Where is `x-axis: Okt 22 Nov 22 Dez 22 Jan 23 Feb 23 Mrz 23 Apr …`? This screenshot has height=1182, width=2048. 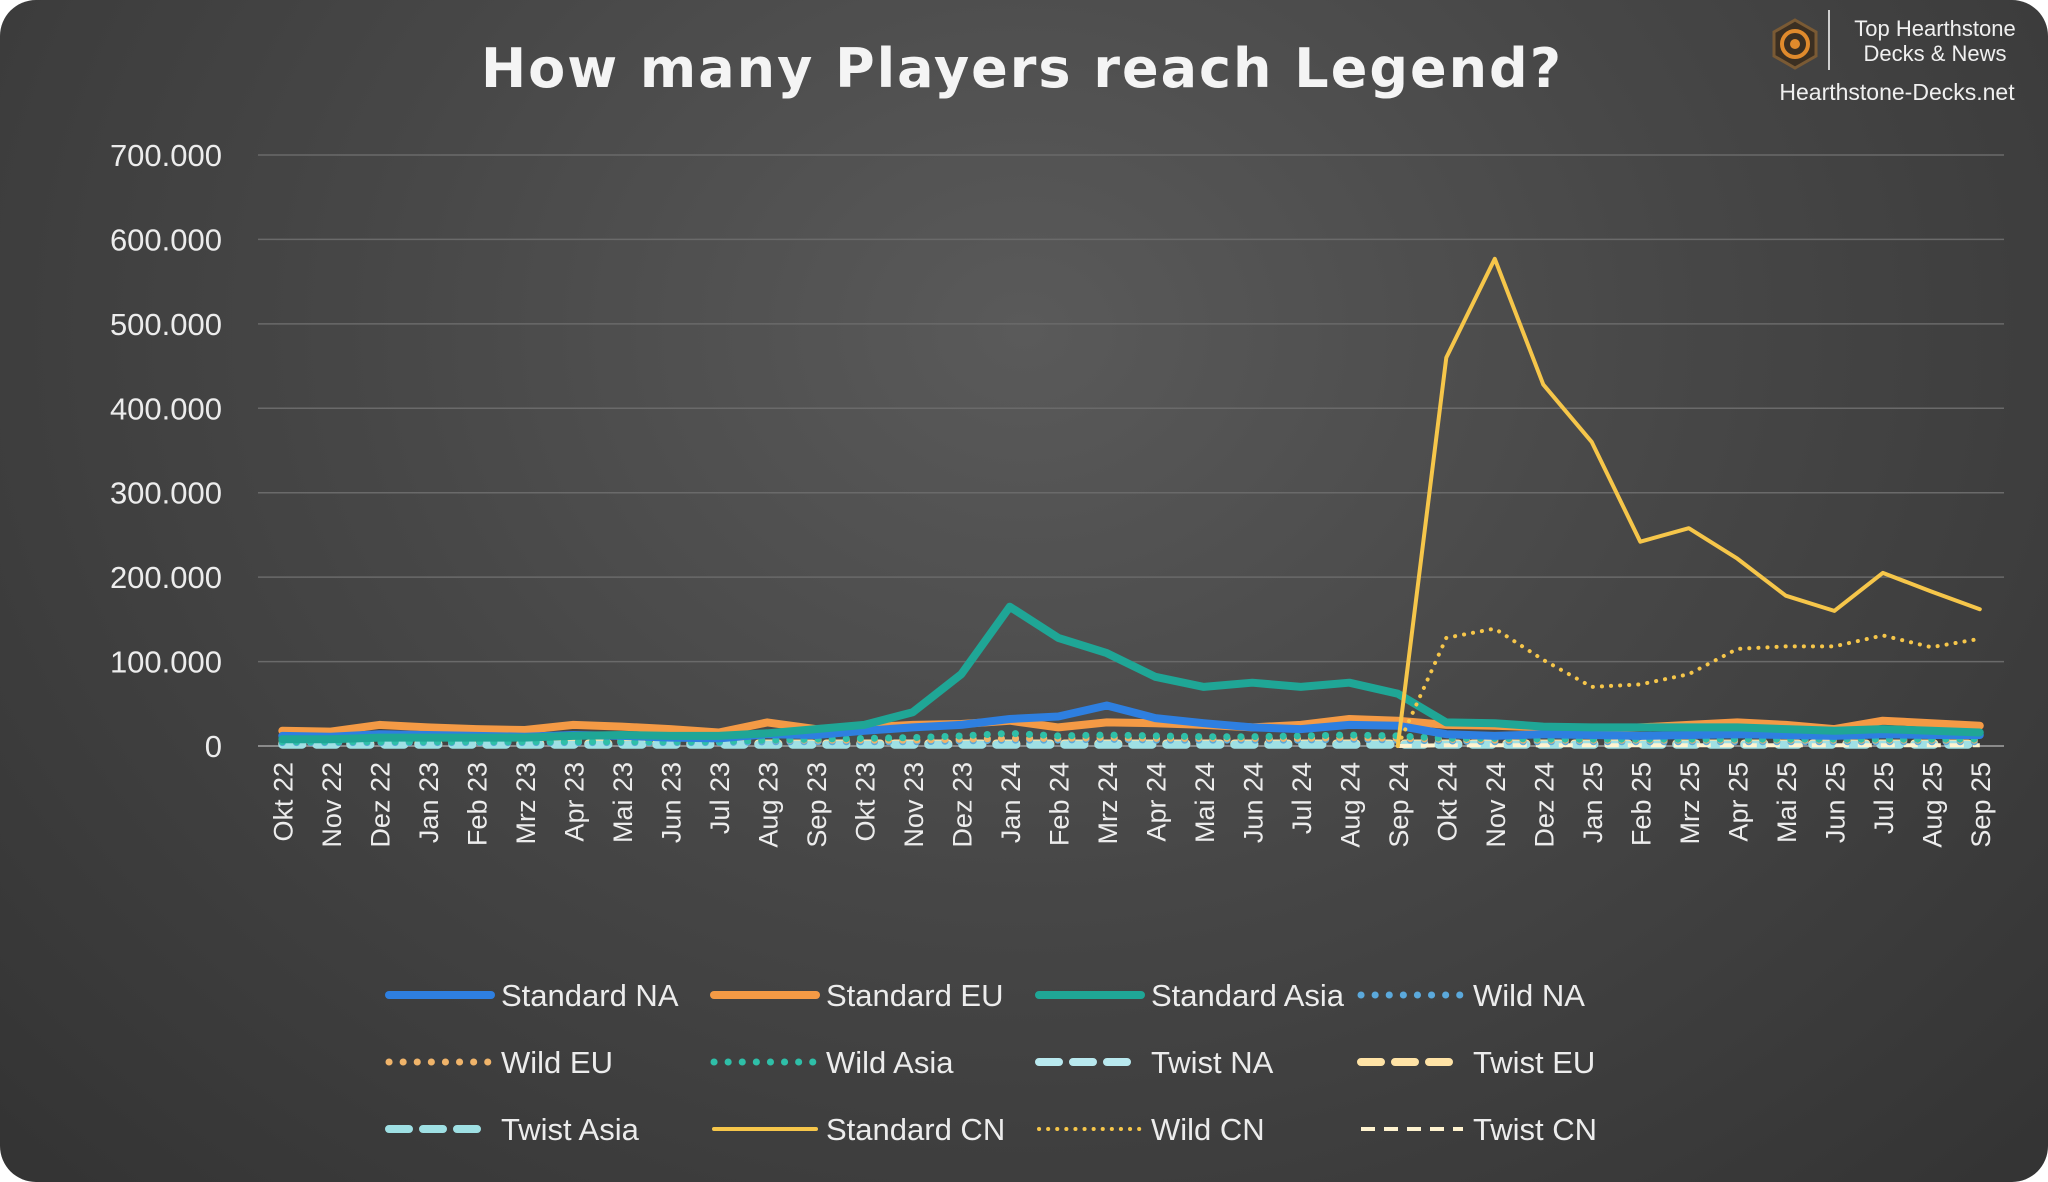
x-axis: Okt 22 Nov 22 Dez 22 Jan 23 Feb 23 Mrz 23 Apr … is located at coordinates (1132, 805).